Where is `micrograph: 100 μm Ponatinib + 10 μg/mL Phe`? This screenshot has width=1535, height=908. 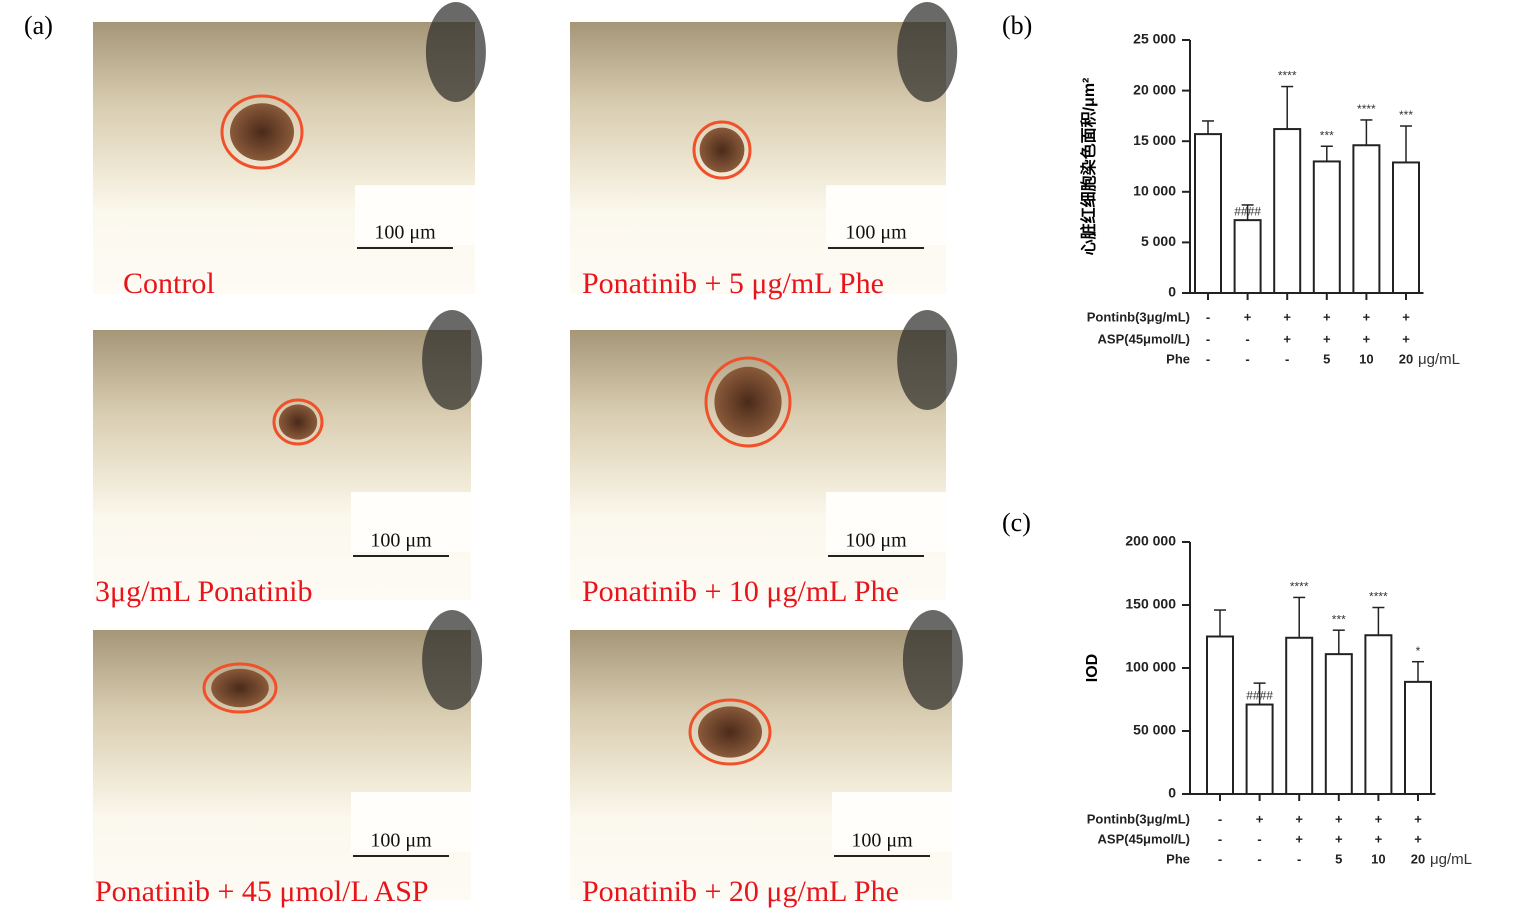
micrograph: 100 μm Ponatinib + 10 μg/mL Phe is located at coordinates (764, 459).